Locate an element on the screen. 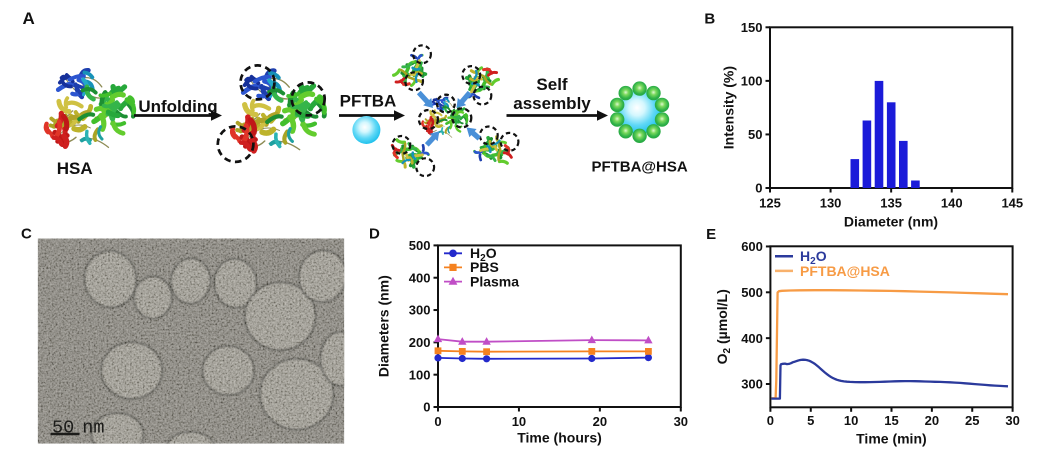  svg-text: Time (min) is located at coordinates (891, 438).